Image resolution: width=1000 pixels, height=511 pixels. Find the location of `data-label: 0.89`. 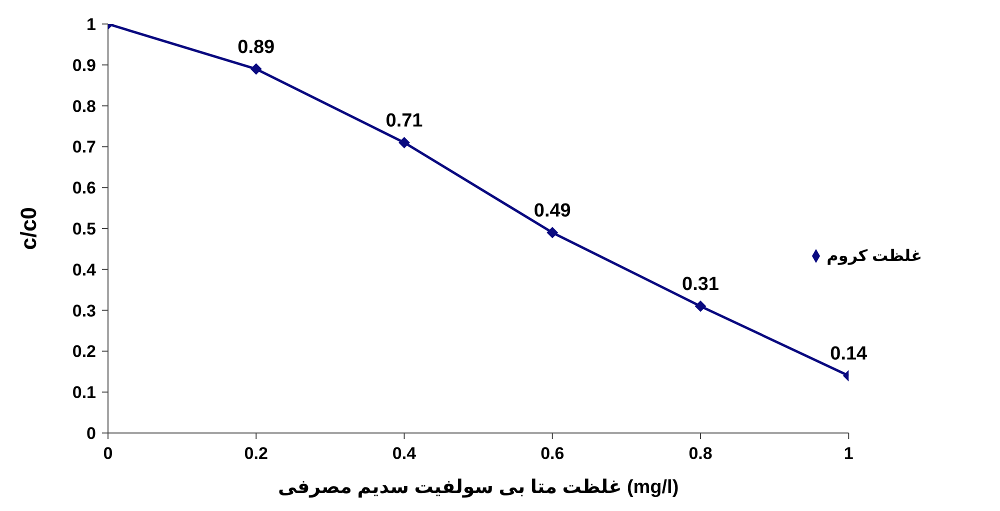

data-label: 0.89 is located at coordinates (256, 47).